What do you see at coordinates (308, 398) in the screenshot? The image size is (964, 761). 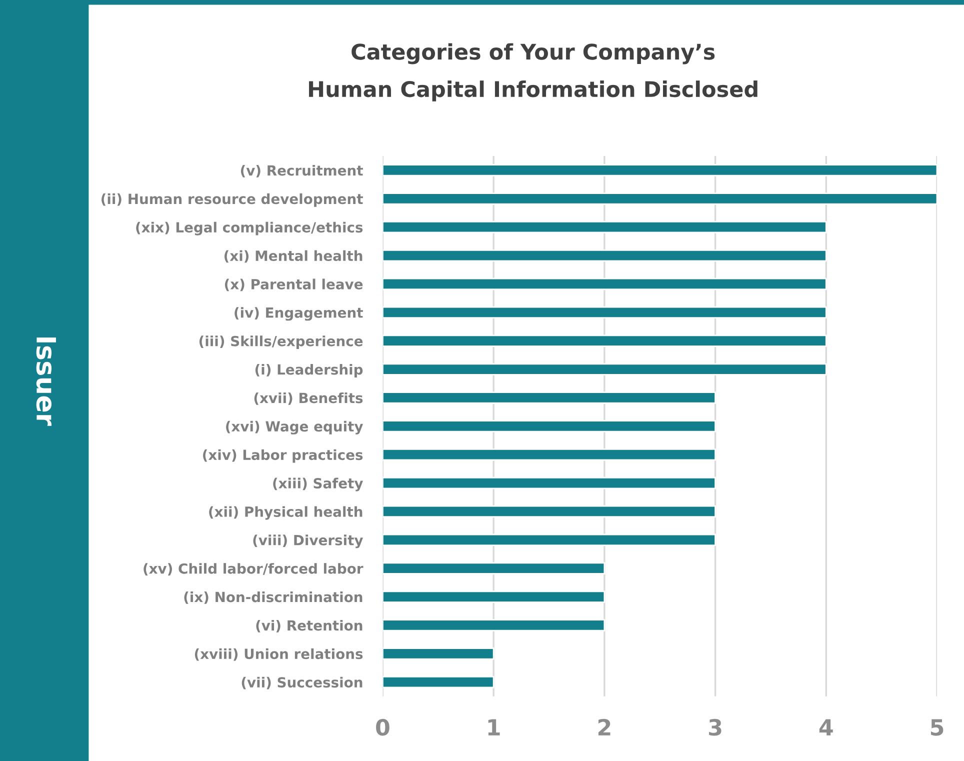 I see `y-tick-label: (xvii) Benefits` at bounding box center [308, 398].